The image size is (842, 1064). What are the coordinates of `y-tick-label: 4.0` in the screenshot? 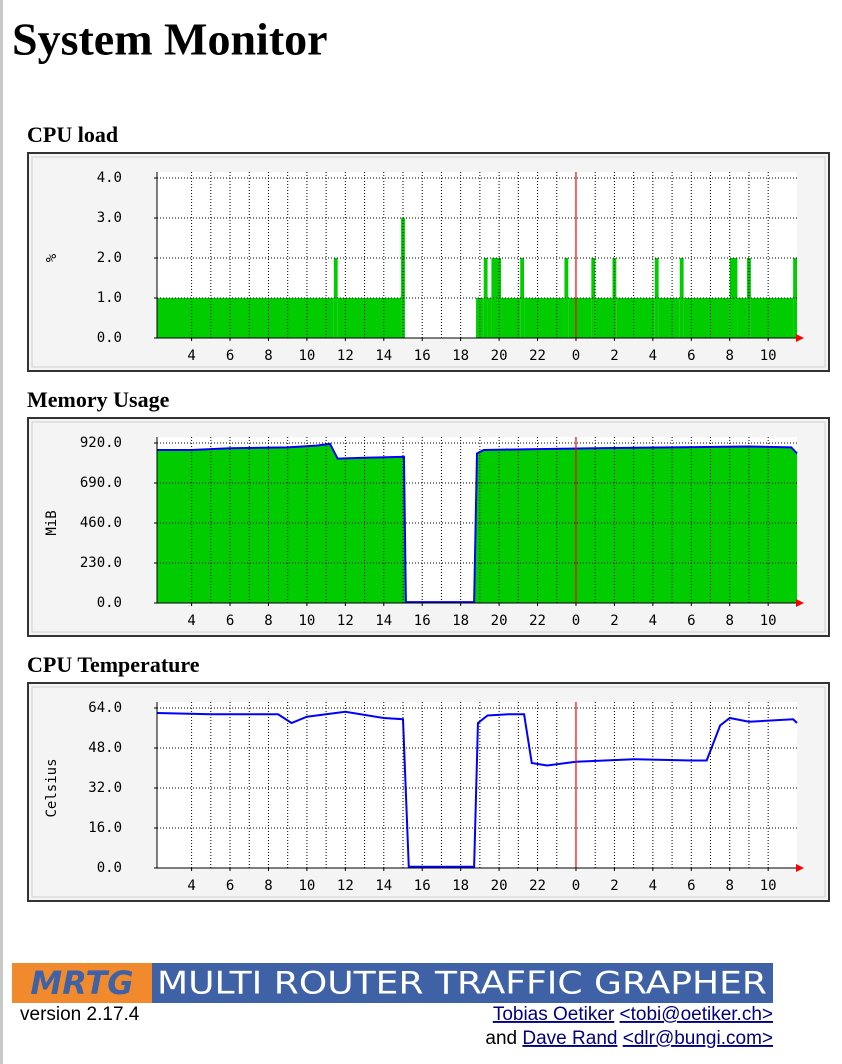 It's located at (109, 178).